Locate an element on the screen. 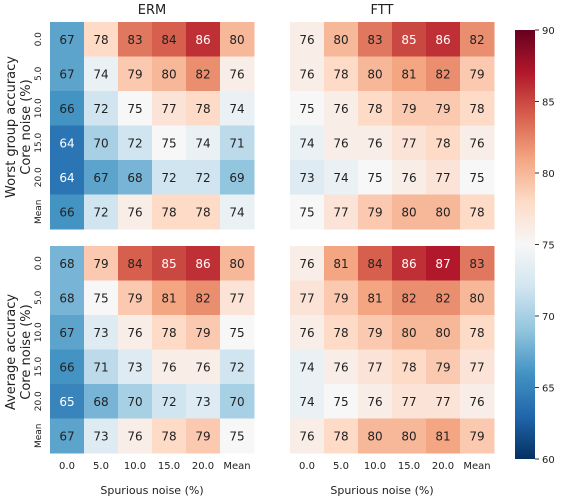  cell-value-label: 71 is located at coordinates (100, 367).